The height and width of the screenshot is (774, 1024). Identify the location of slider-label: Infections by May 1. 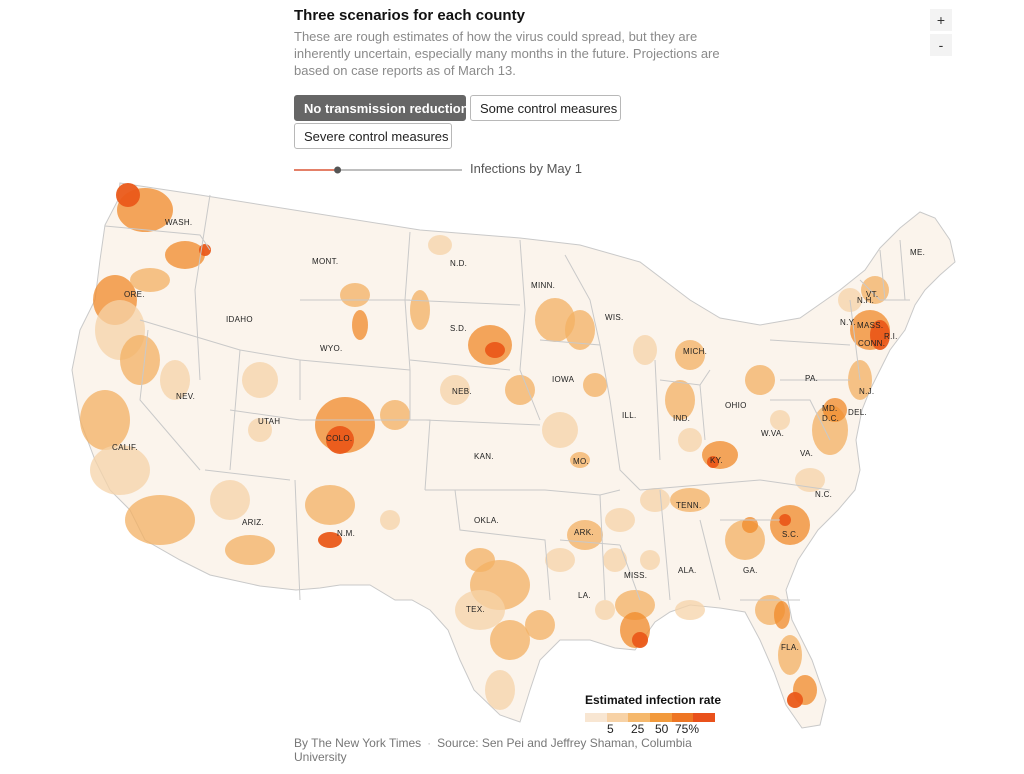
(526, 168).